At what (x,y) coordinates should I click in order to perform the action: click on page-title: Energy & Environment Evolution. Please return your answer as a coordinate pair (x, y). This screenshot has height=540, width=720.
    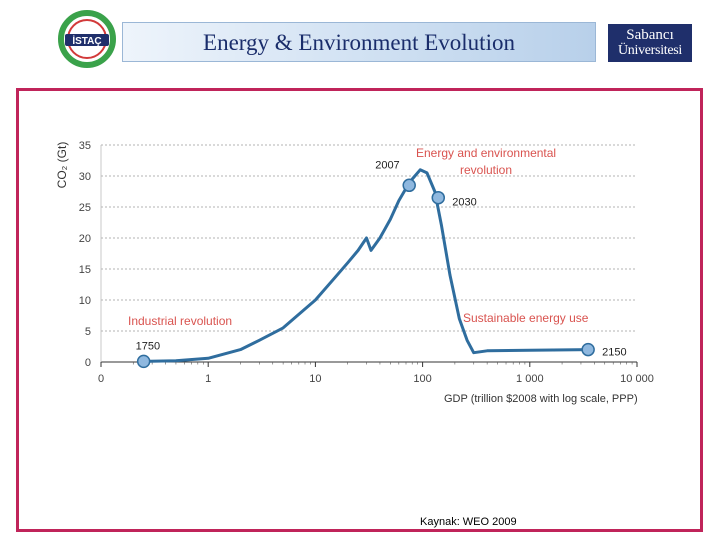
    Looking at the image, I should click on (359, 42).